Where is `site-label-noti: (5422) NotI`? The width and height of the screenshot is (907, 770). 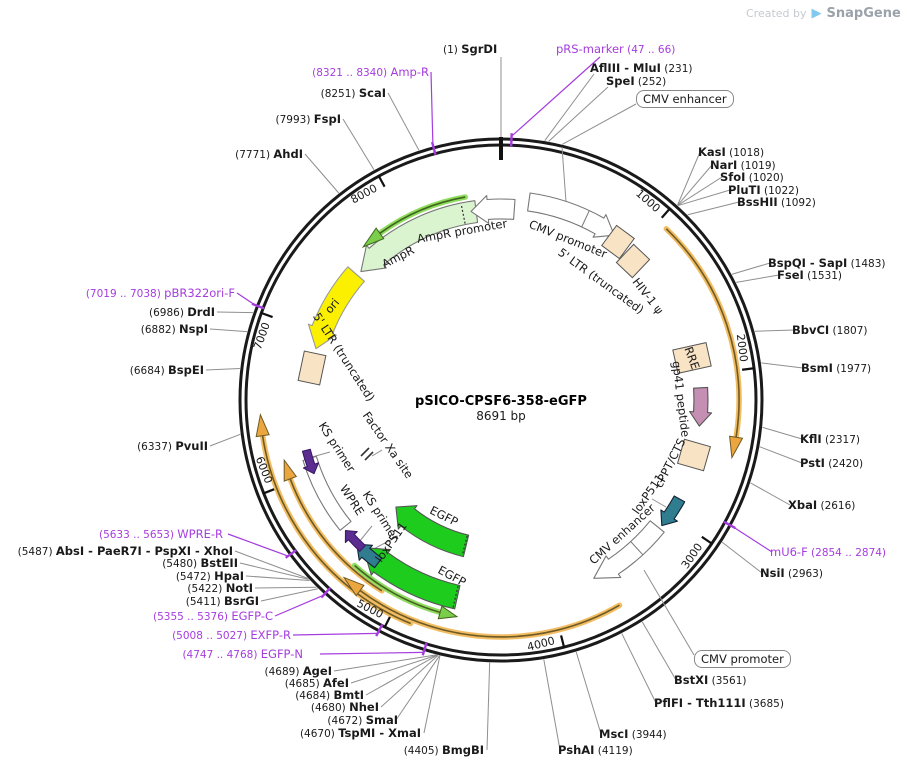
site-label-noti: (5422) NotI is located at coordinates (220, 589).